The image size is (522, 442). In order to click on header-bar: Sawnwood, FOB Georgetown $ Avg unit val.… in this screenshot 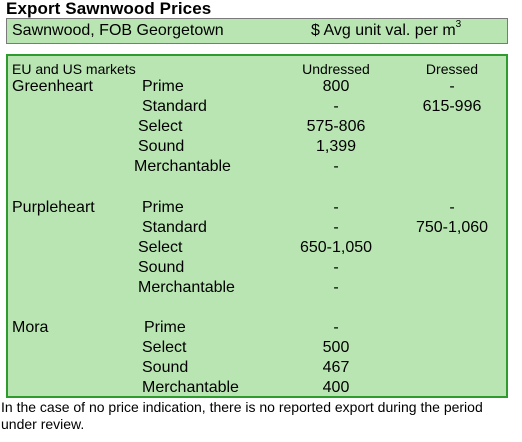, I will do `click(257, 31)`.